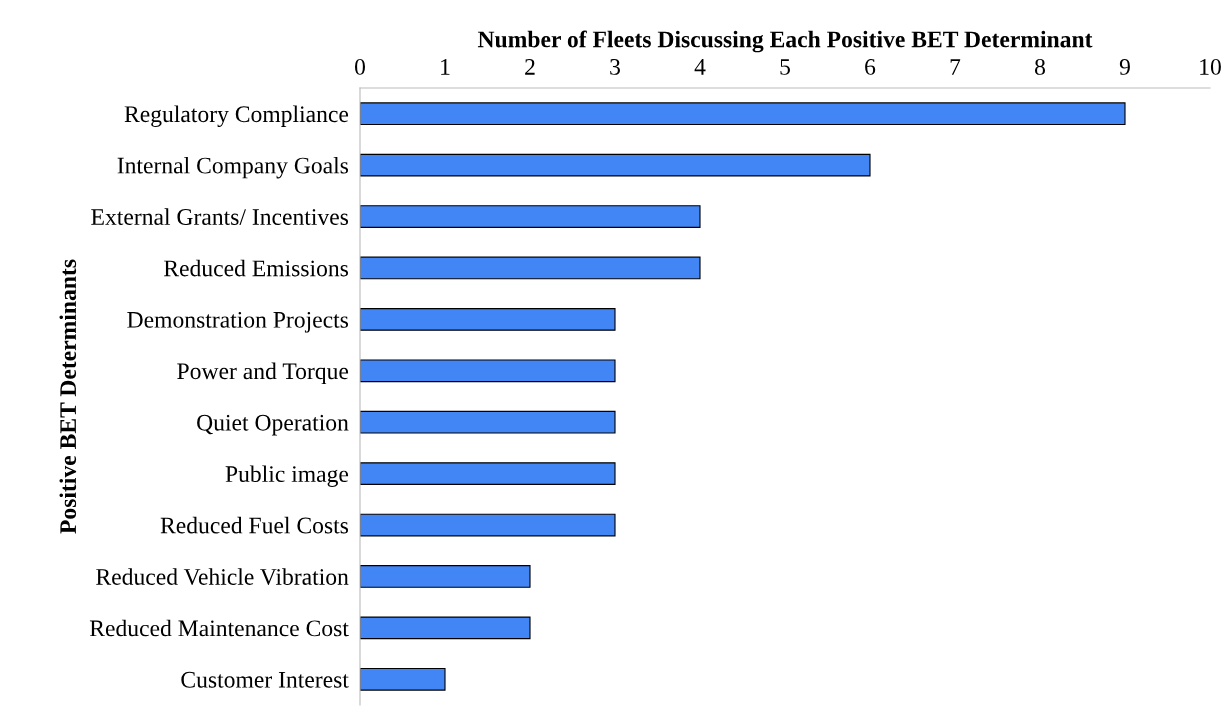  What do you see at coordinates (955, 67) in the screenshot?
I see `x-tick-label: 7` at bounding box center [955, 67].